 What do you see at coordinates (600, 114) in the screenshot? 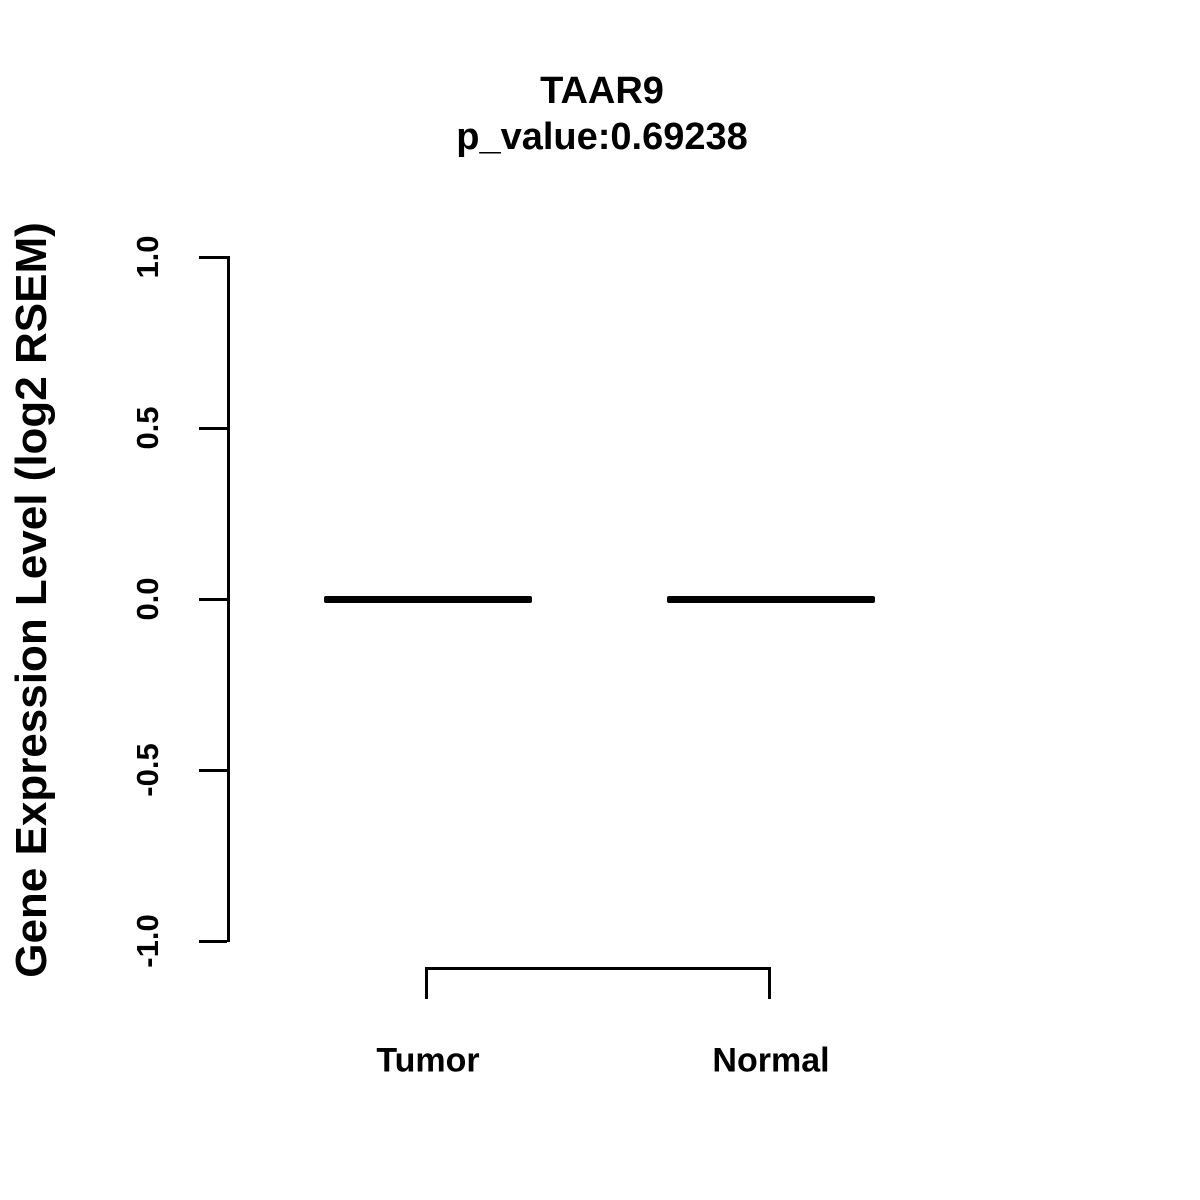
I see `chart-title: TAAR9 p_value:0.69238` at bounding box center [600, 114].